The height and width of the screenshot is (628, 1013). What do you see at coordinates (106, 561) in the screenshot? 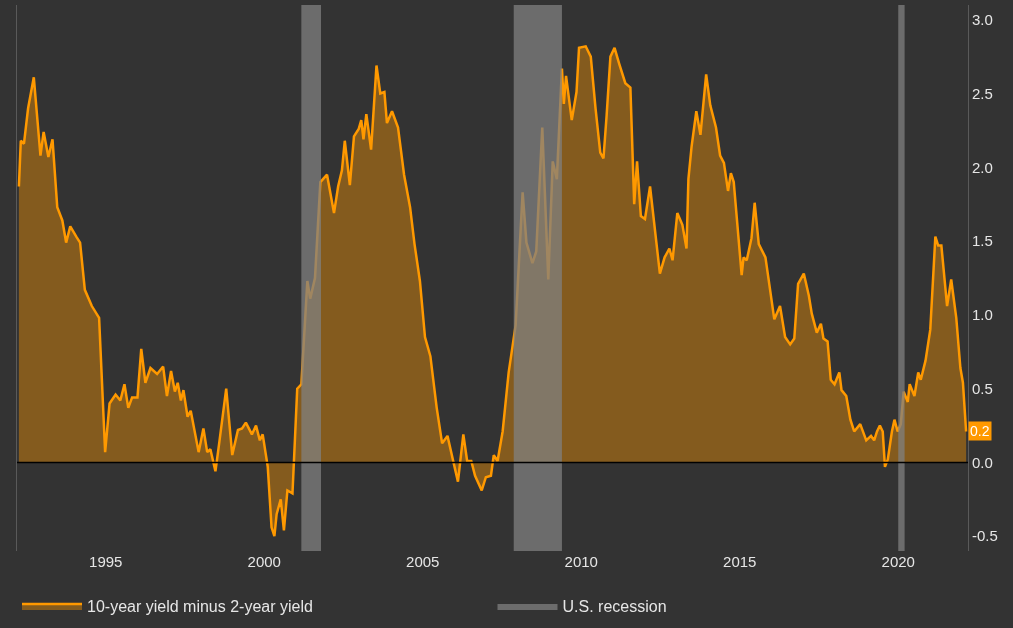
I see `x-tick-label: 1995` at bounding box center [106, 561].